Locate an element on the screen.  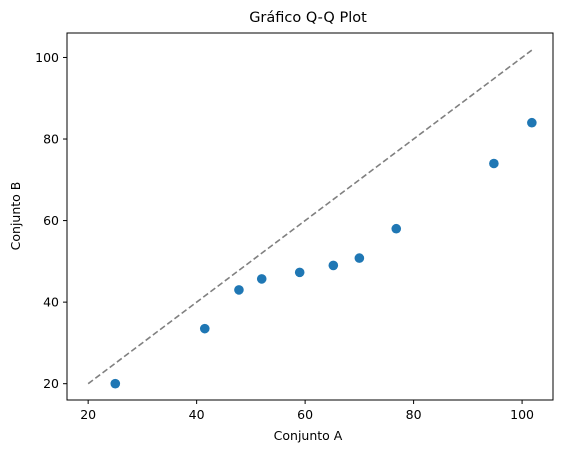
x-tick-label: 40 is located at coordinates (197, 414).